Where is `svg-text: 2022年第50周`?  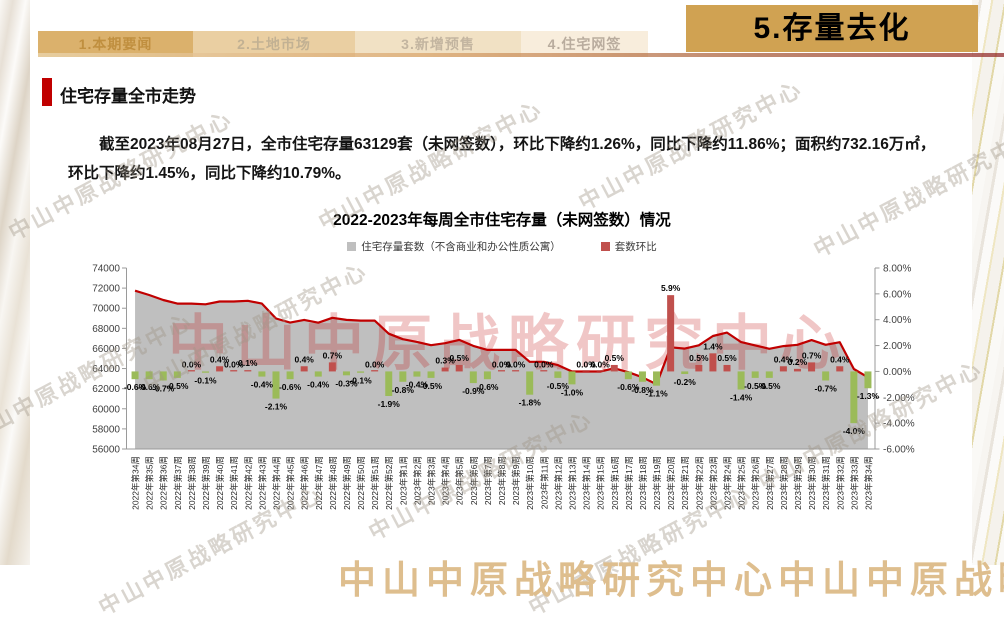
svg-text: 2022年第50周 is located at coordinates (361, 483).